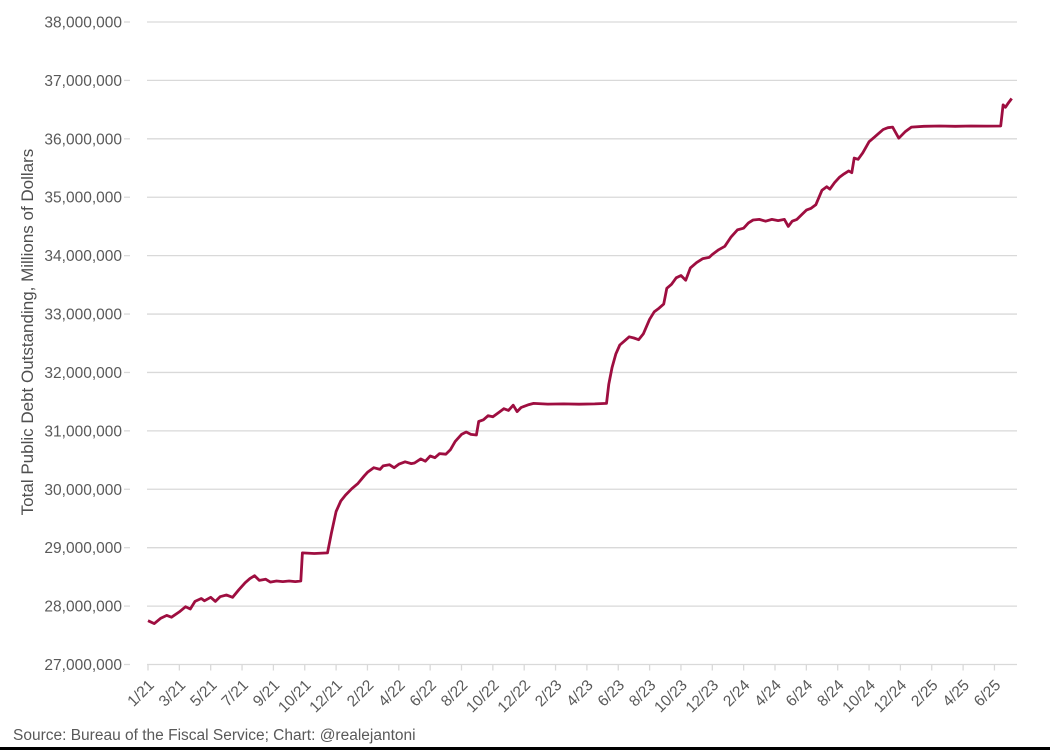  What do you see at coordinates (140, 693) in the screenshot?
I see `svg-text: 1/21` at bounding box center [140, 693].